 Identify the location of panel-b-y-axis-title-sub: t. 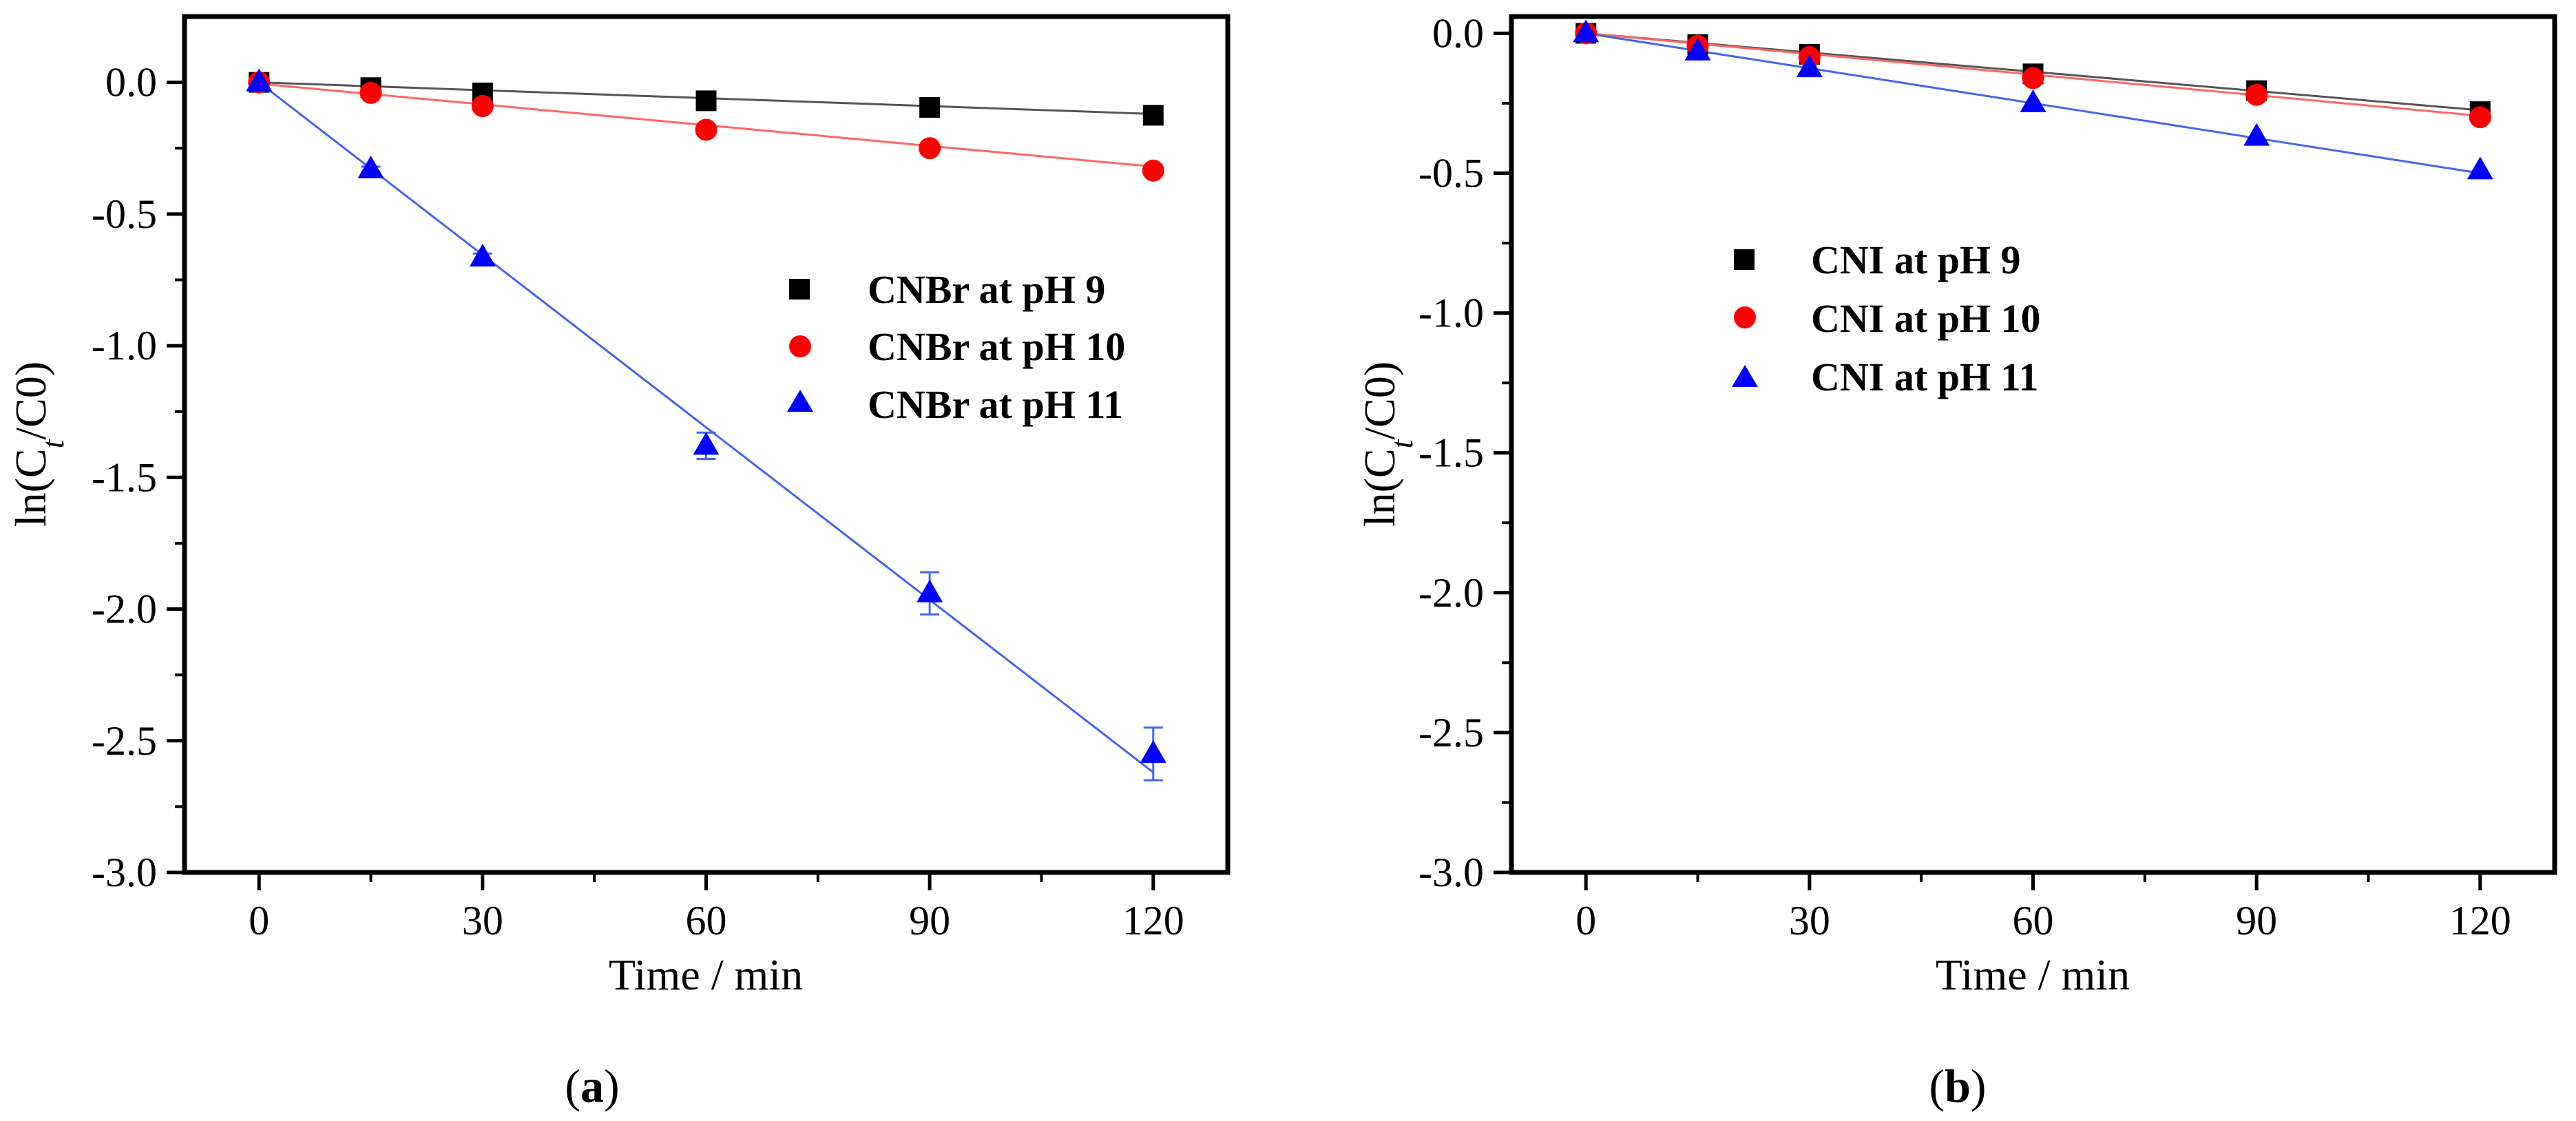
(1401, 443).